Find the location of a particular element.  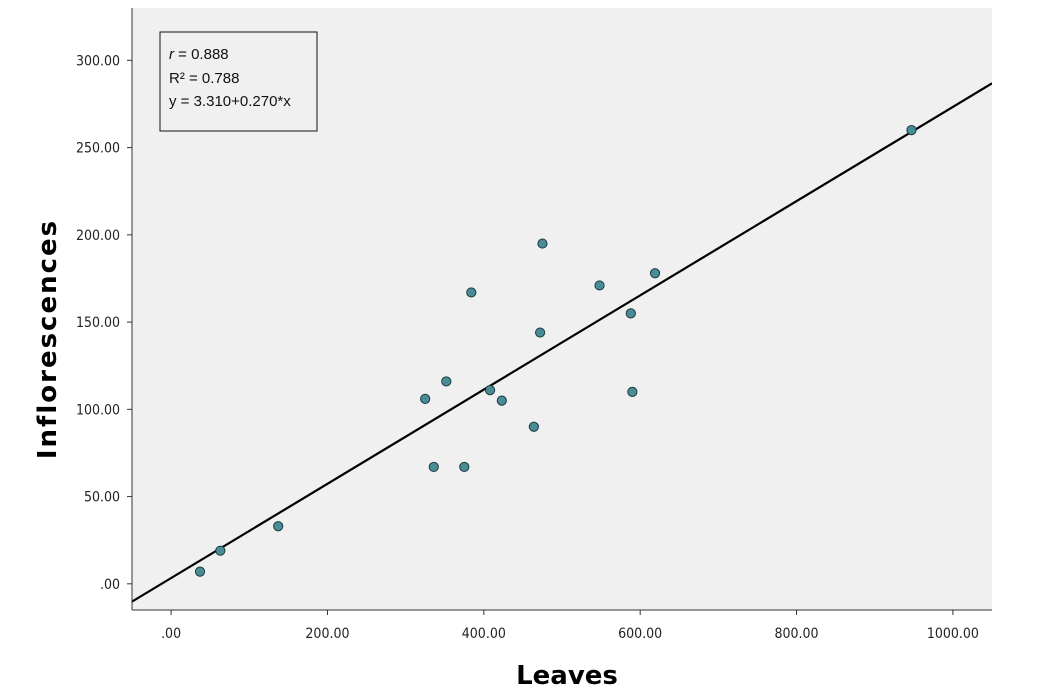

y-tick-label: 50.00 is located at coordinates (102, 498).